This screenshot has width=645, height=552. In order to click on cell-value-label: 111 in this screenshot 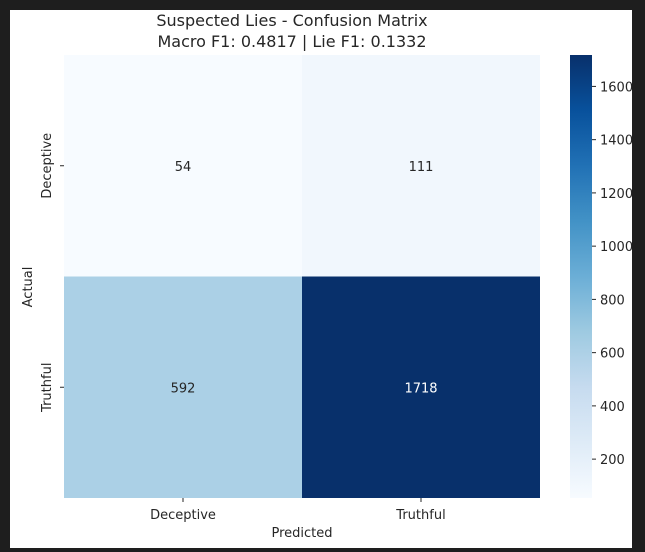, I will do `click(421, 167)`.